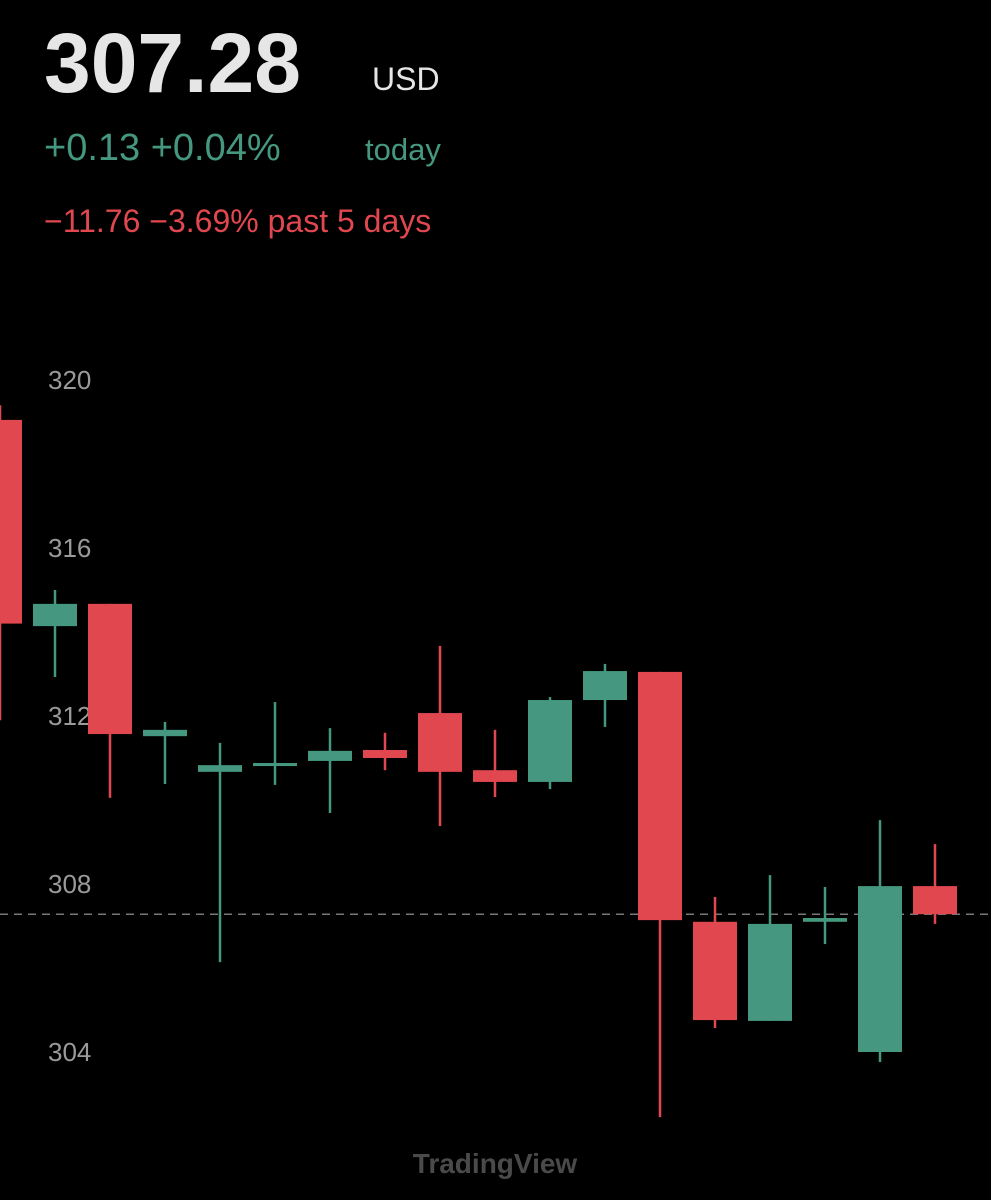 Image resolution: width=991 pixels, height=1200 pixels. I want to click on watermark: TradingView, so click(495, 1163).